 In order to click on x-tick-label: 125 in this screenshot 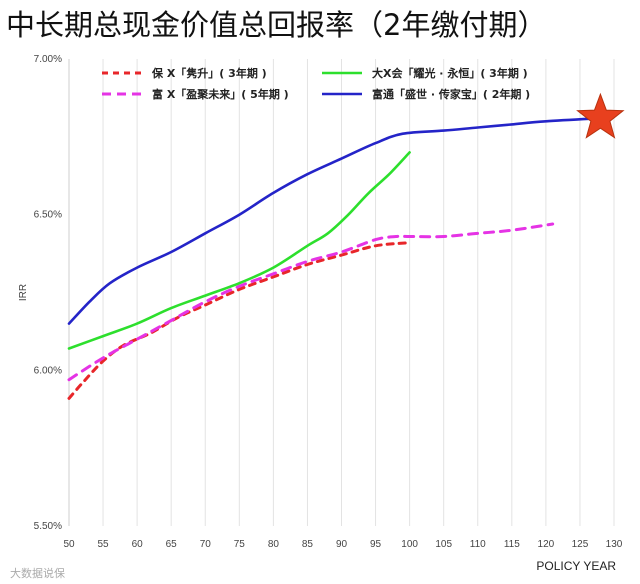, I will do `click(580, 544)`.